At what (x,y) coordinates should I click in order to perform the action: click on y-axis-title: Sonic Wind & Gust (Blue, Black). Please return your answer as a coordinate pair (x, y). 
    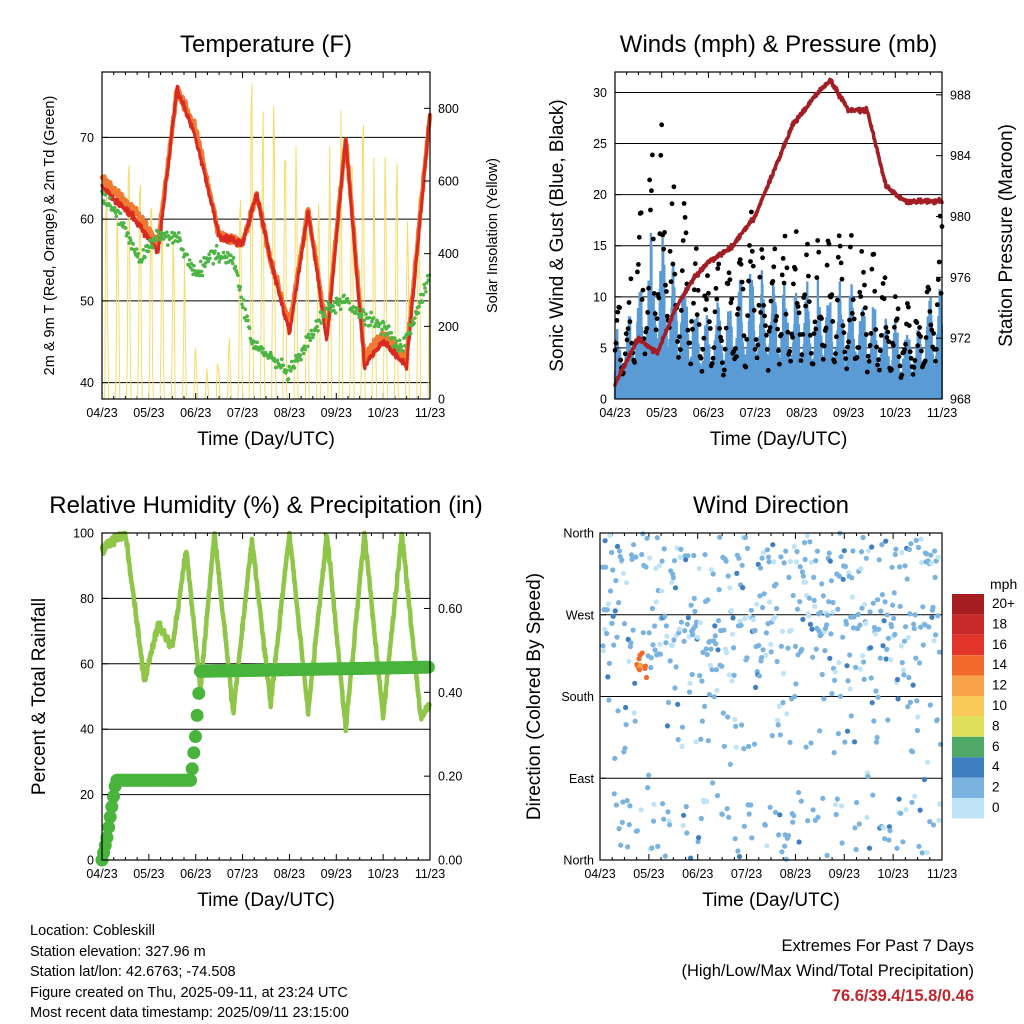
    Looking at the image, I should click on (557, 235).